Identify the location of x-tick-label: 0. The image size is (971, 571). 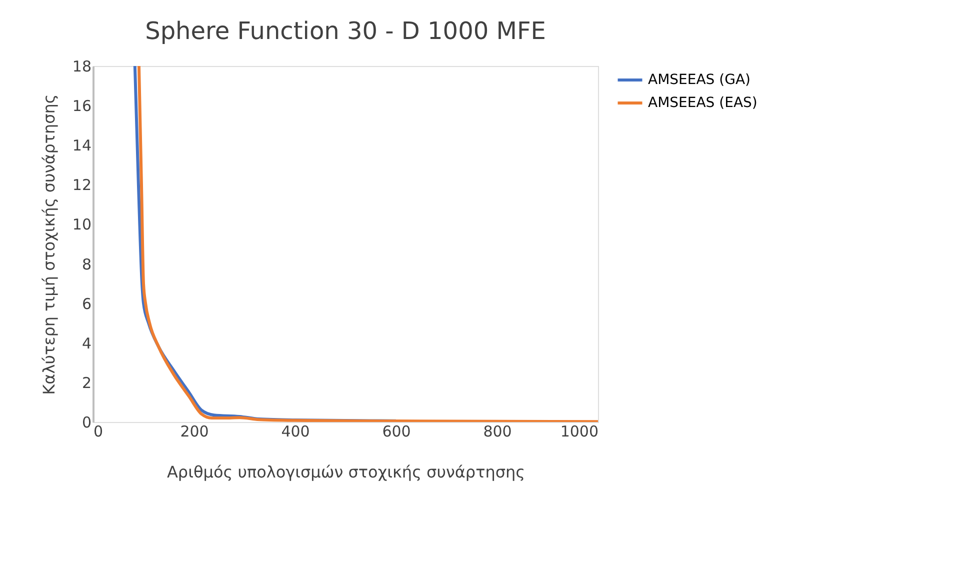
(99, 431).